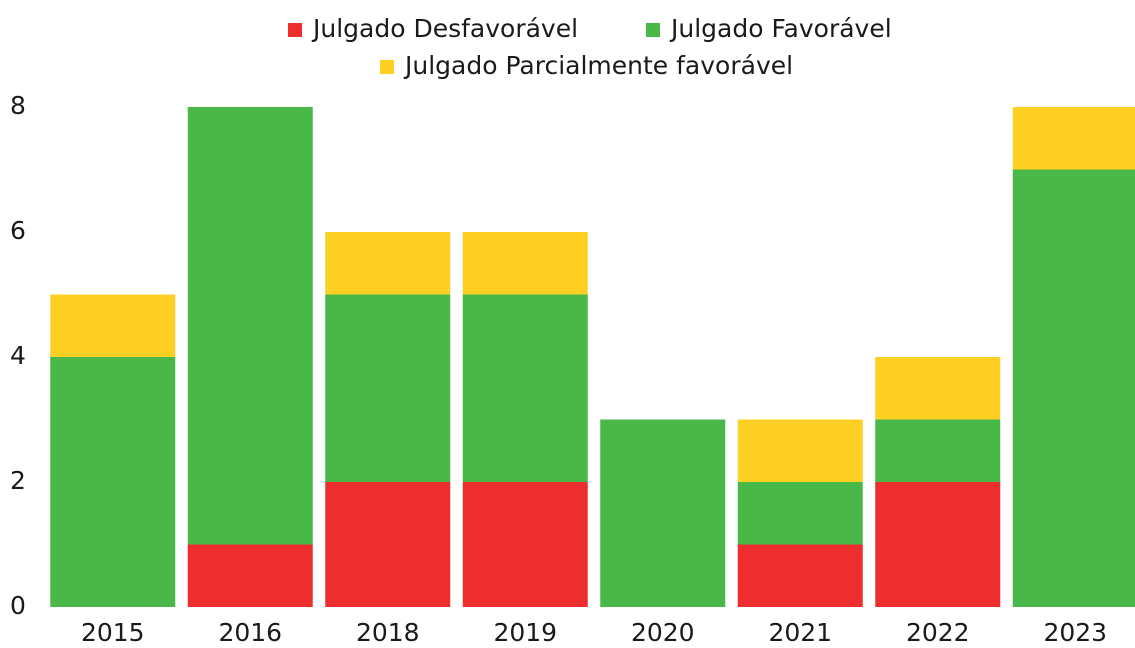  I want to click on x-tick-label: 2023, so click(1075, 632).